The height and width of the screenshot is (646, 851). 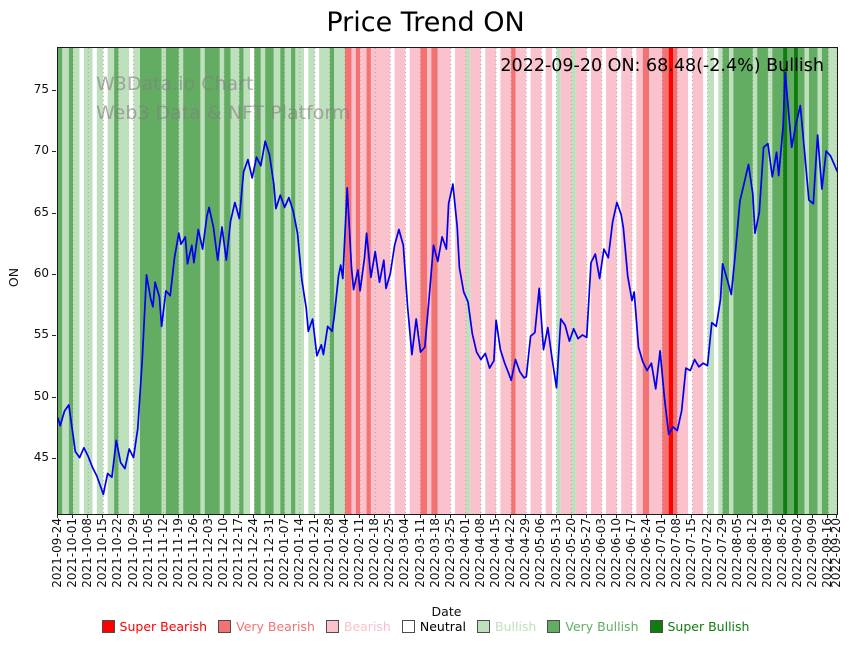 What do you see at coordinates (41, 456) in the screenshot?
I see `y-tick-label: 45` at bounding box center [41, 456].